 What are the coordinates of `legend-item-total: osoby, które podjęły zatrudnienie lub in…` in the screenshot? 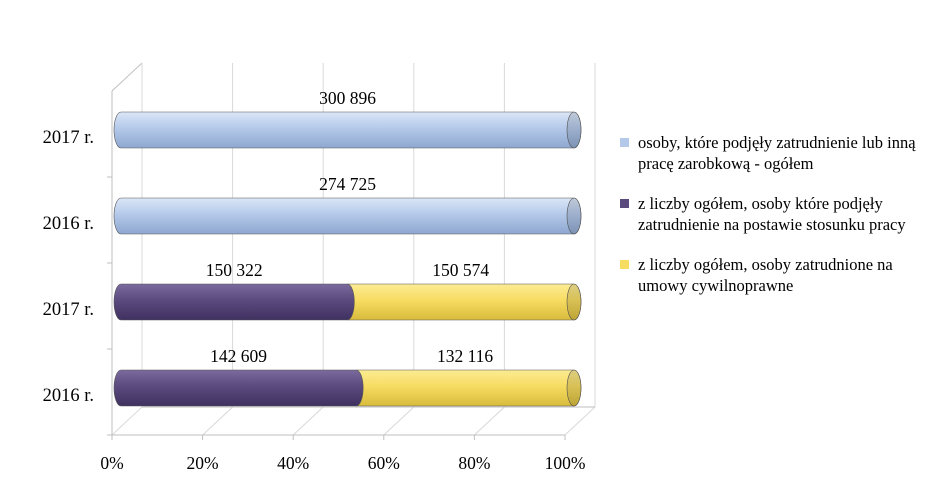 It's located at (777, 153).